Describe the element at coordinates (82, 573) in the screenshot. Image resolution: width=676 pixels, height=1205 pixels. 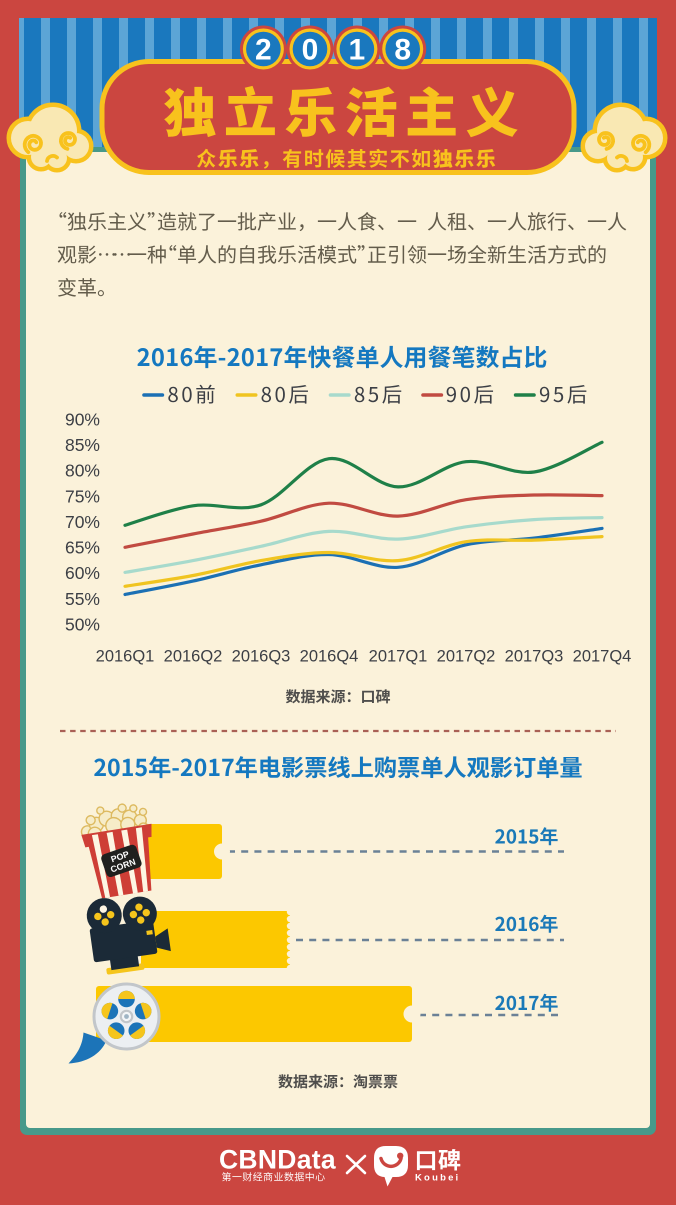
I see `svg-text: 60%` at that location.